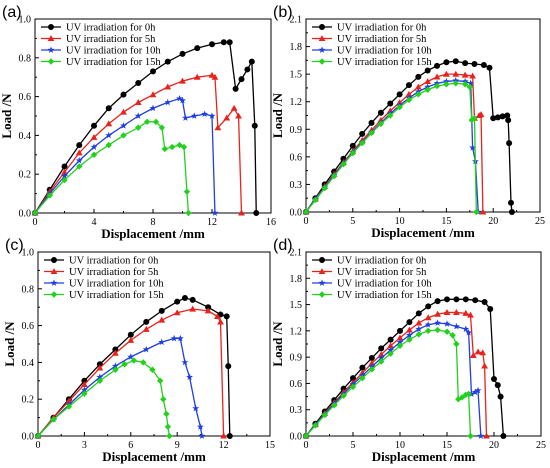 The height and width of the screenshot is (468, 550). What do you see at coordinates (270, 445) in the screenshot?
I see `x-tick-label-c: 15` at bounding box center [270, 445].